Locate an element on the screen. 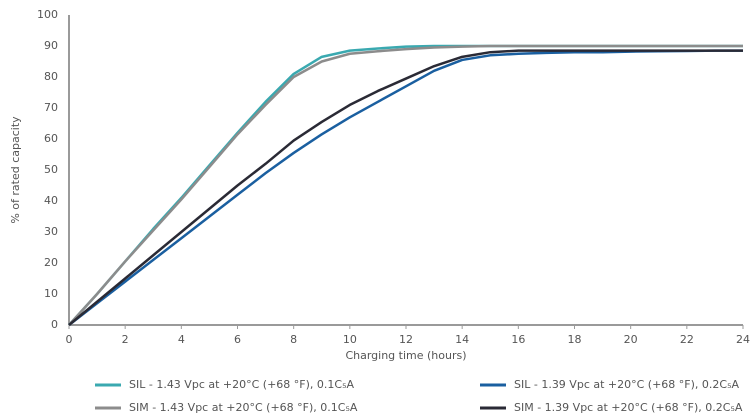  y-tick-label: 10 is located at coordinates (51, 293).